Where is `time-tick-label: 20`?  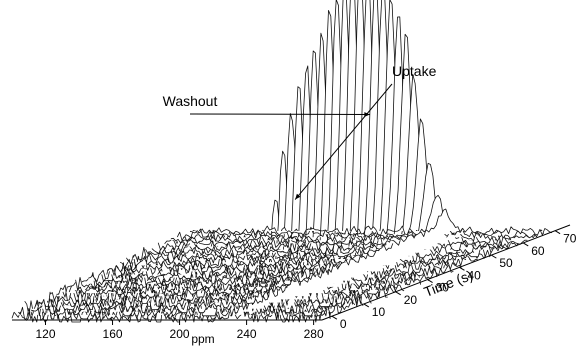
time-tick-label: 20 is located at coordinates (411, 300).